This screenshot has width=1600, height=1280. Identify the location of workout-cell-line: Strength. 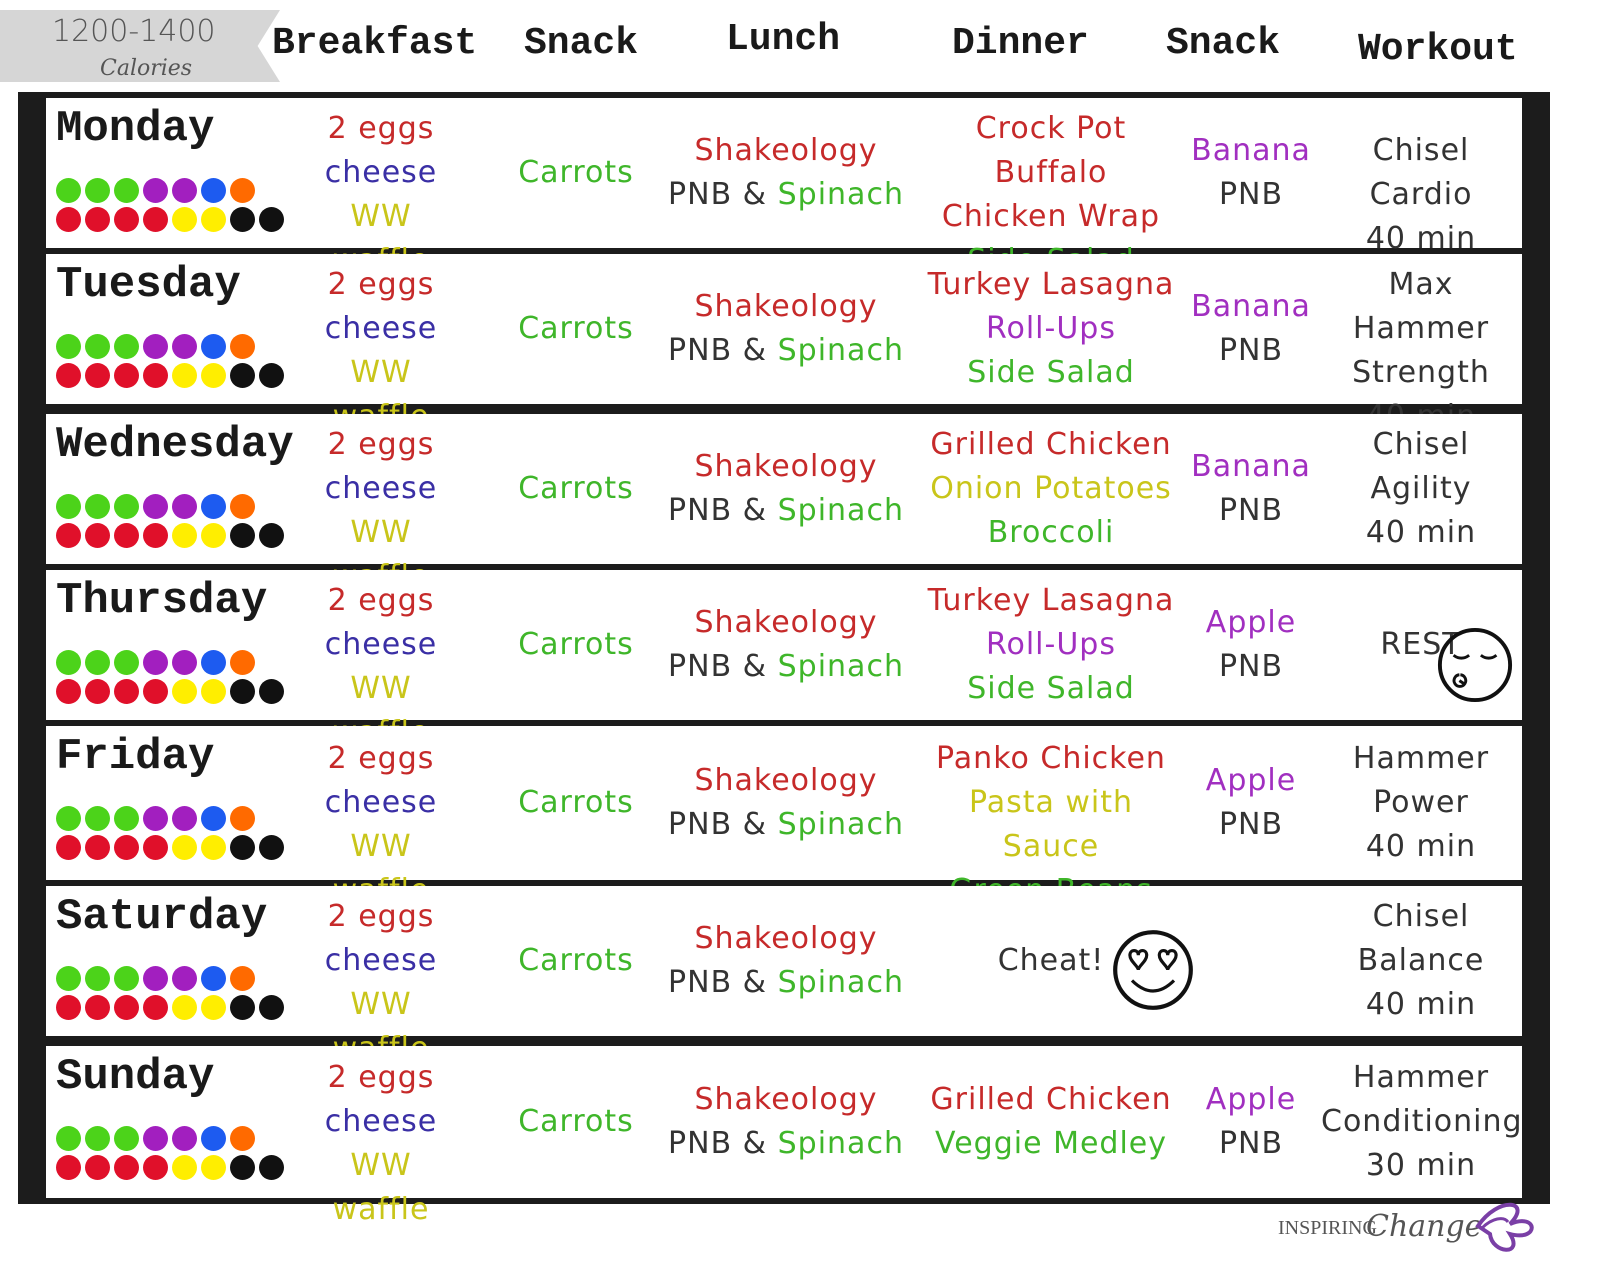
(1421, 372).